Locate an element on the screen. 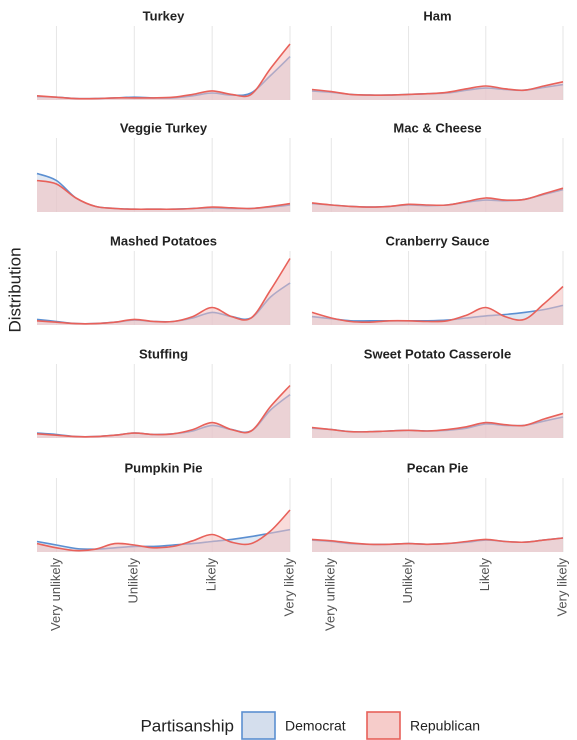 The height and width of the screenshot is (740, 577). panel-title: Pecan Pie is located at coordinates (437, 467).